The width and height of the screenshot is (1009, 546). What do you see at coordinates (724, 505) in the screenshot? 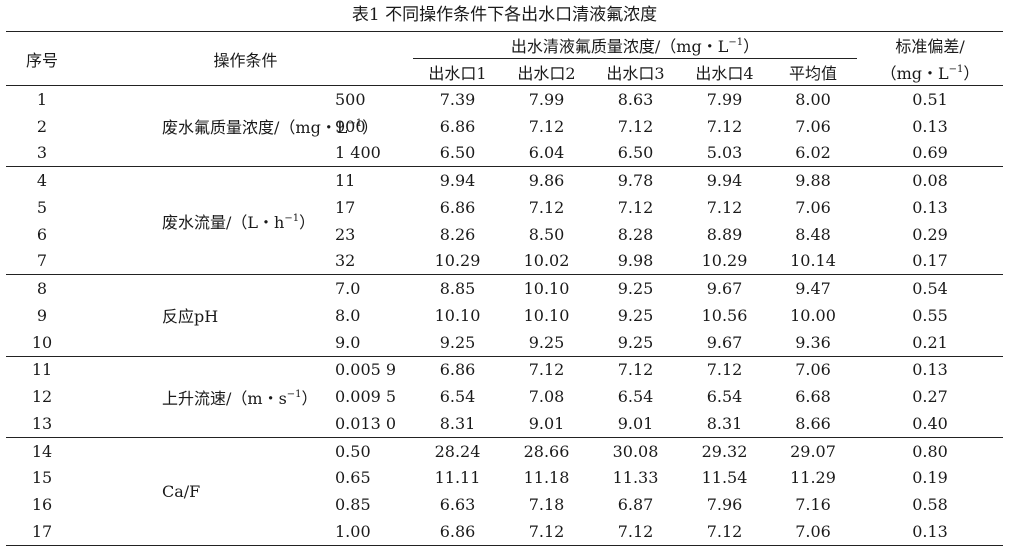
I see `outlet-value: 7.96` at bounding box center [724, 505].